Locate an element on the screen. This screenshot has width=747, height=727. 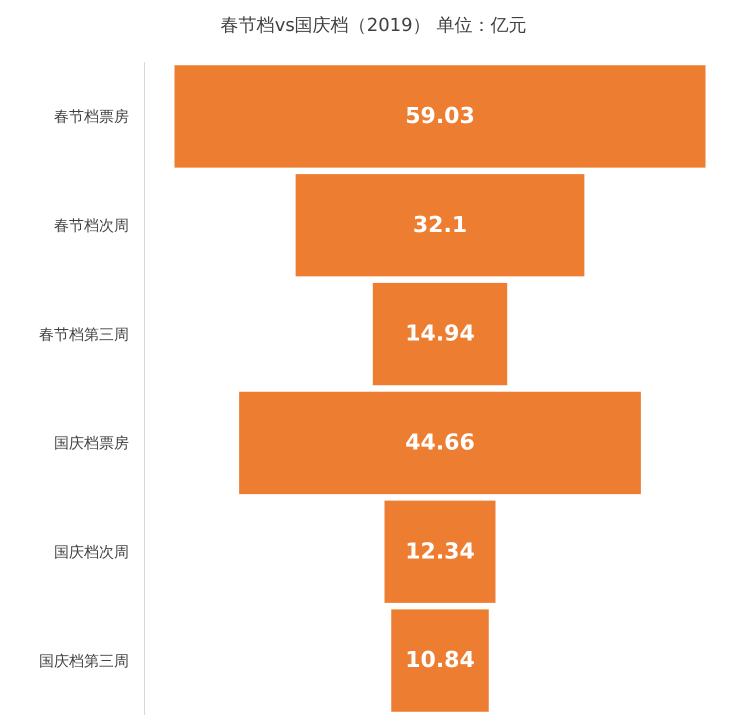
data-label: 10.84 is located at coordinates (440, 661).